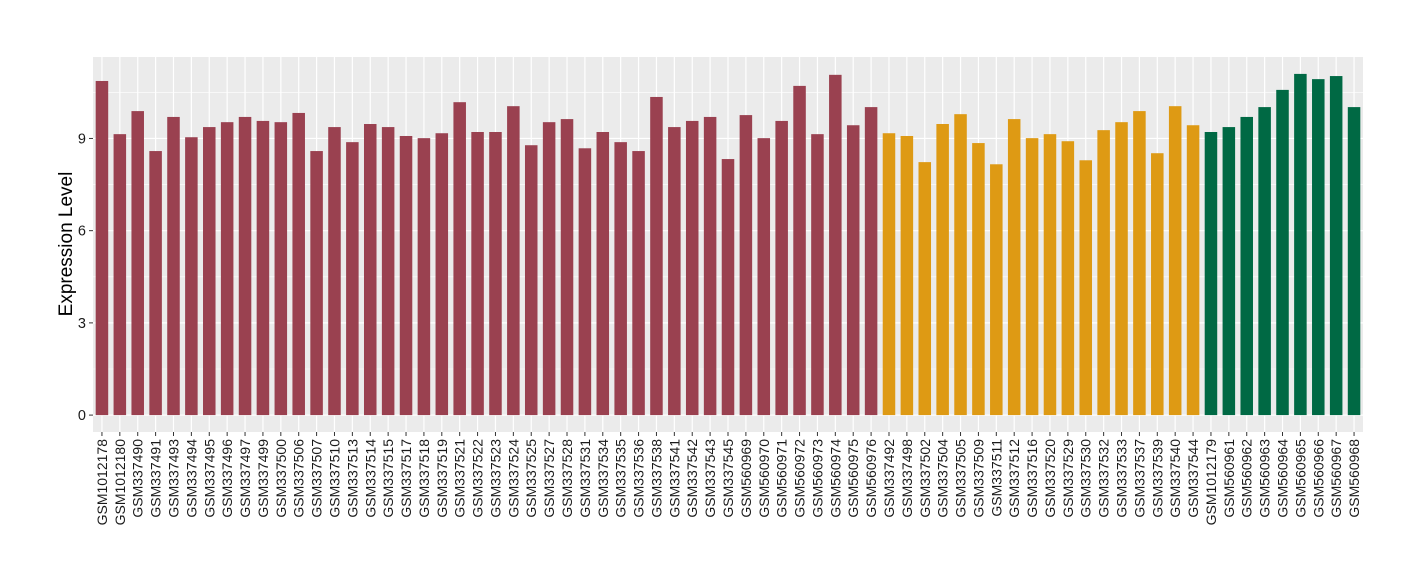 The width and height of the screenshot is (1420, 585). I want to click on bar-GSM560961, so click(1229, 271).